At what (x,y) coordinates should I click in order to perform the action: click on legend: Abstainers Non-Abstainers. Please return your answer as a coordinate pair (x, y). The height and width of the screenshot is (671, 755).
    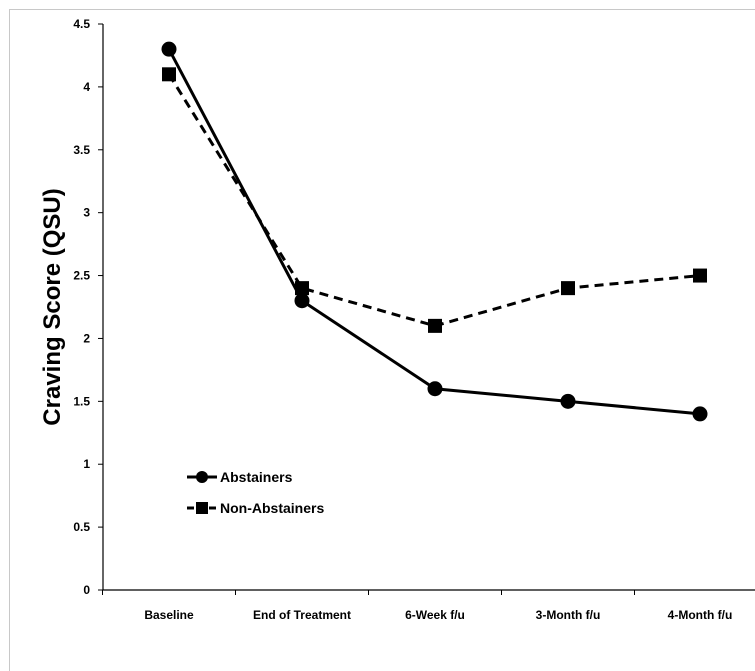
    Looking at the image, I should click on (255, 492).